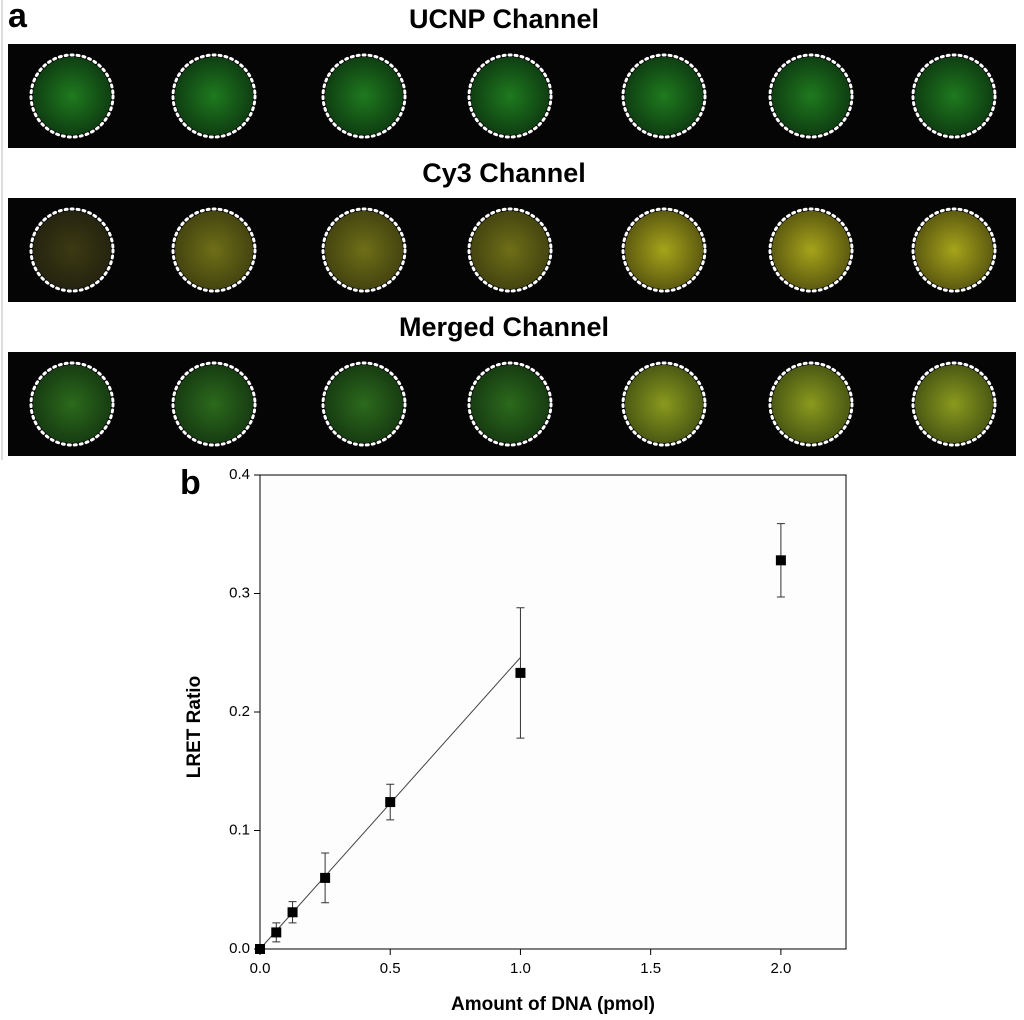  Describe the element at coordinates (390, 968) in the screenshot. I see `x-tick-label: 0.5` at that location.